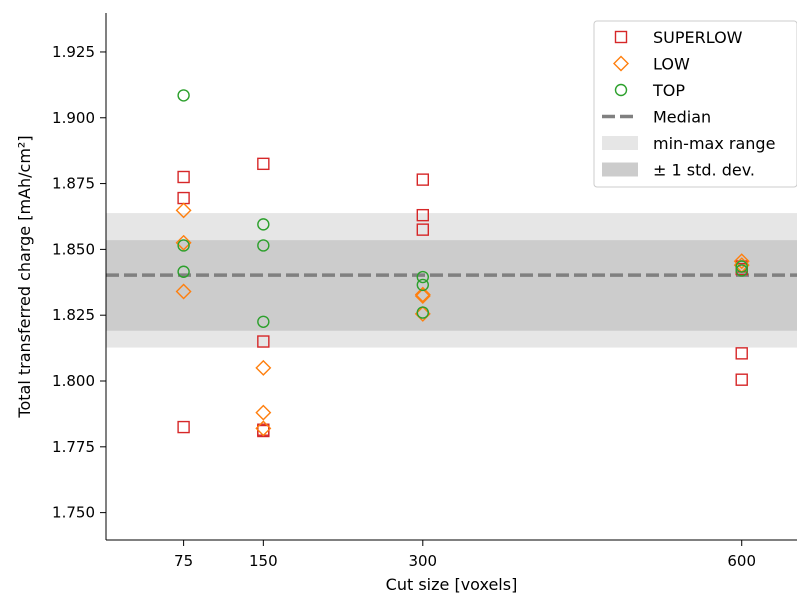 This screenshot has width=797, height=597. What do you see at coordinates (73, 52) in the screenshot?
I see `y-tick-label: 1.925` at bounding box center [73, 52].